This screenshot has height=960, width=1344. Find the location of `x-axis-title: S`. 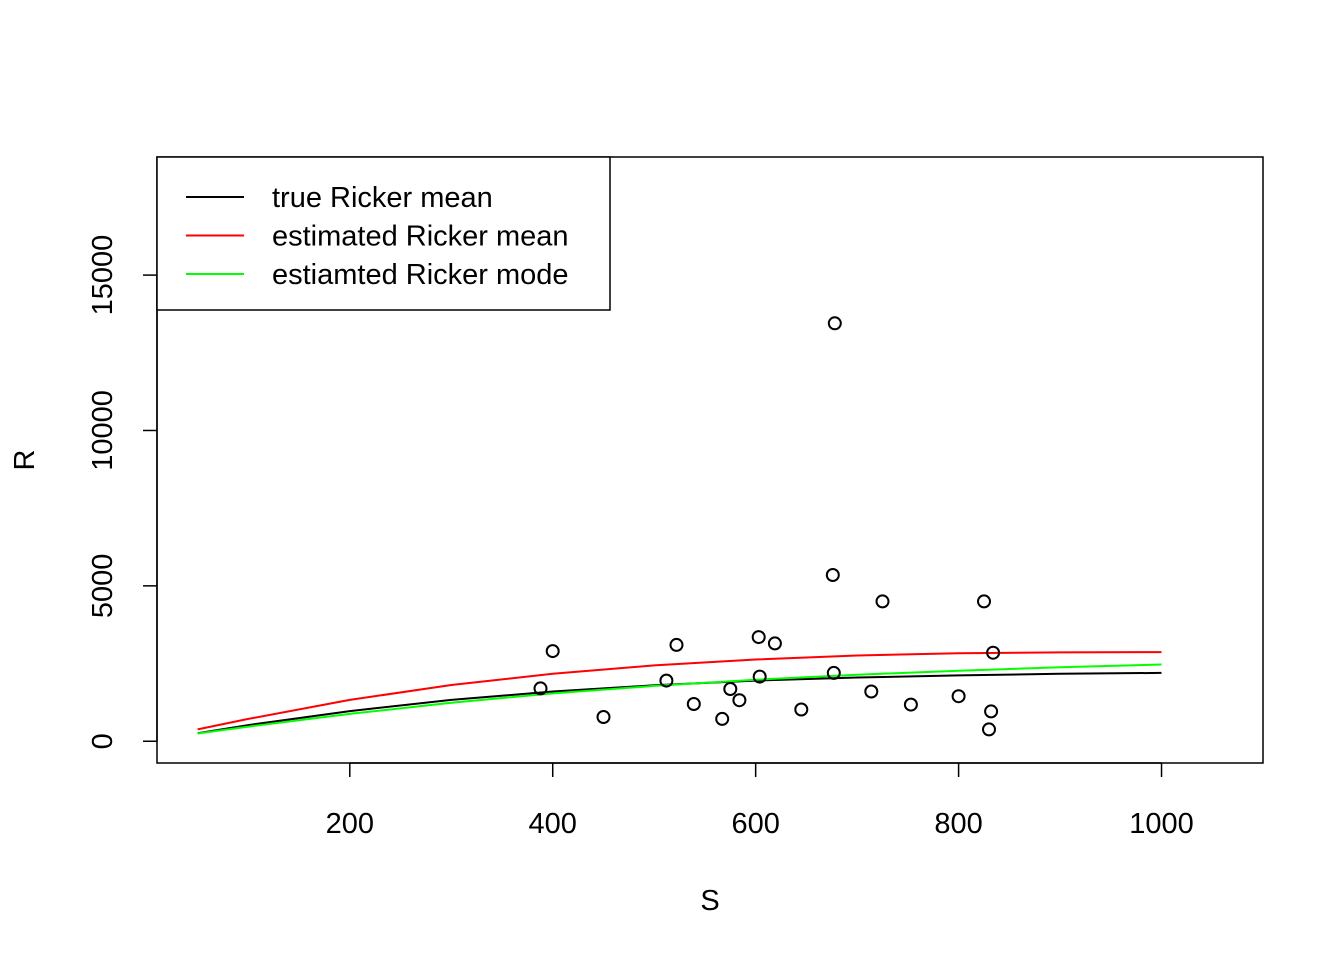

x-axis-title: S is located at coordinates (709, 901).